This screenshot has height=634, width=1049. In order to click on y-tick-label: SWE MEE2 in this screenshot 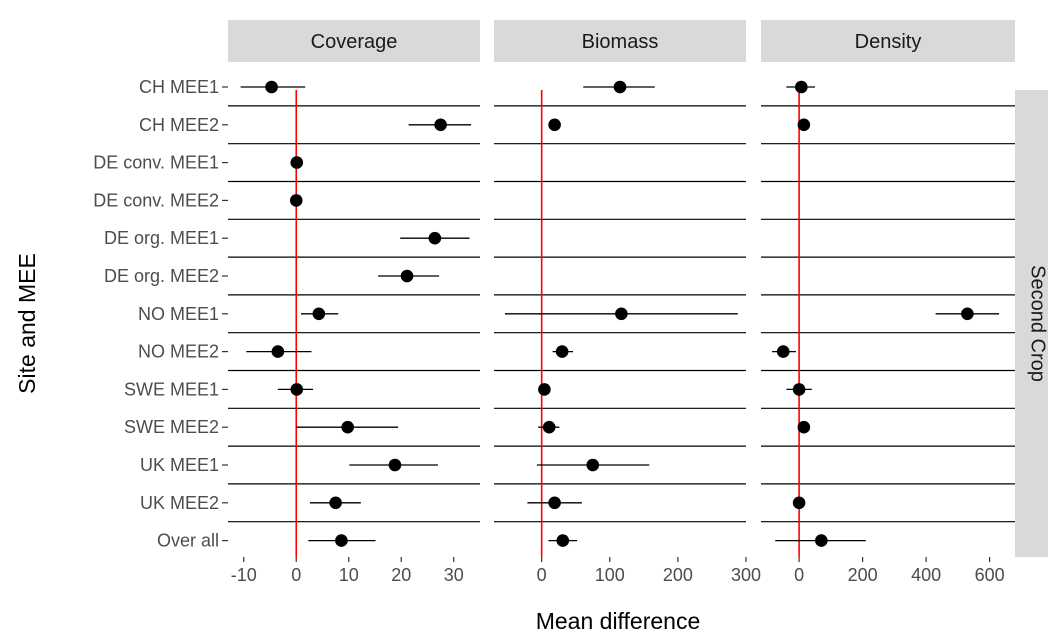, I will do `click(171, 427)`.